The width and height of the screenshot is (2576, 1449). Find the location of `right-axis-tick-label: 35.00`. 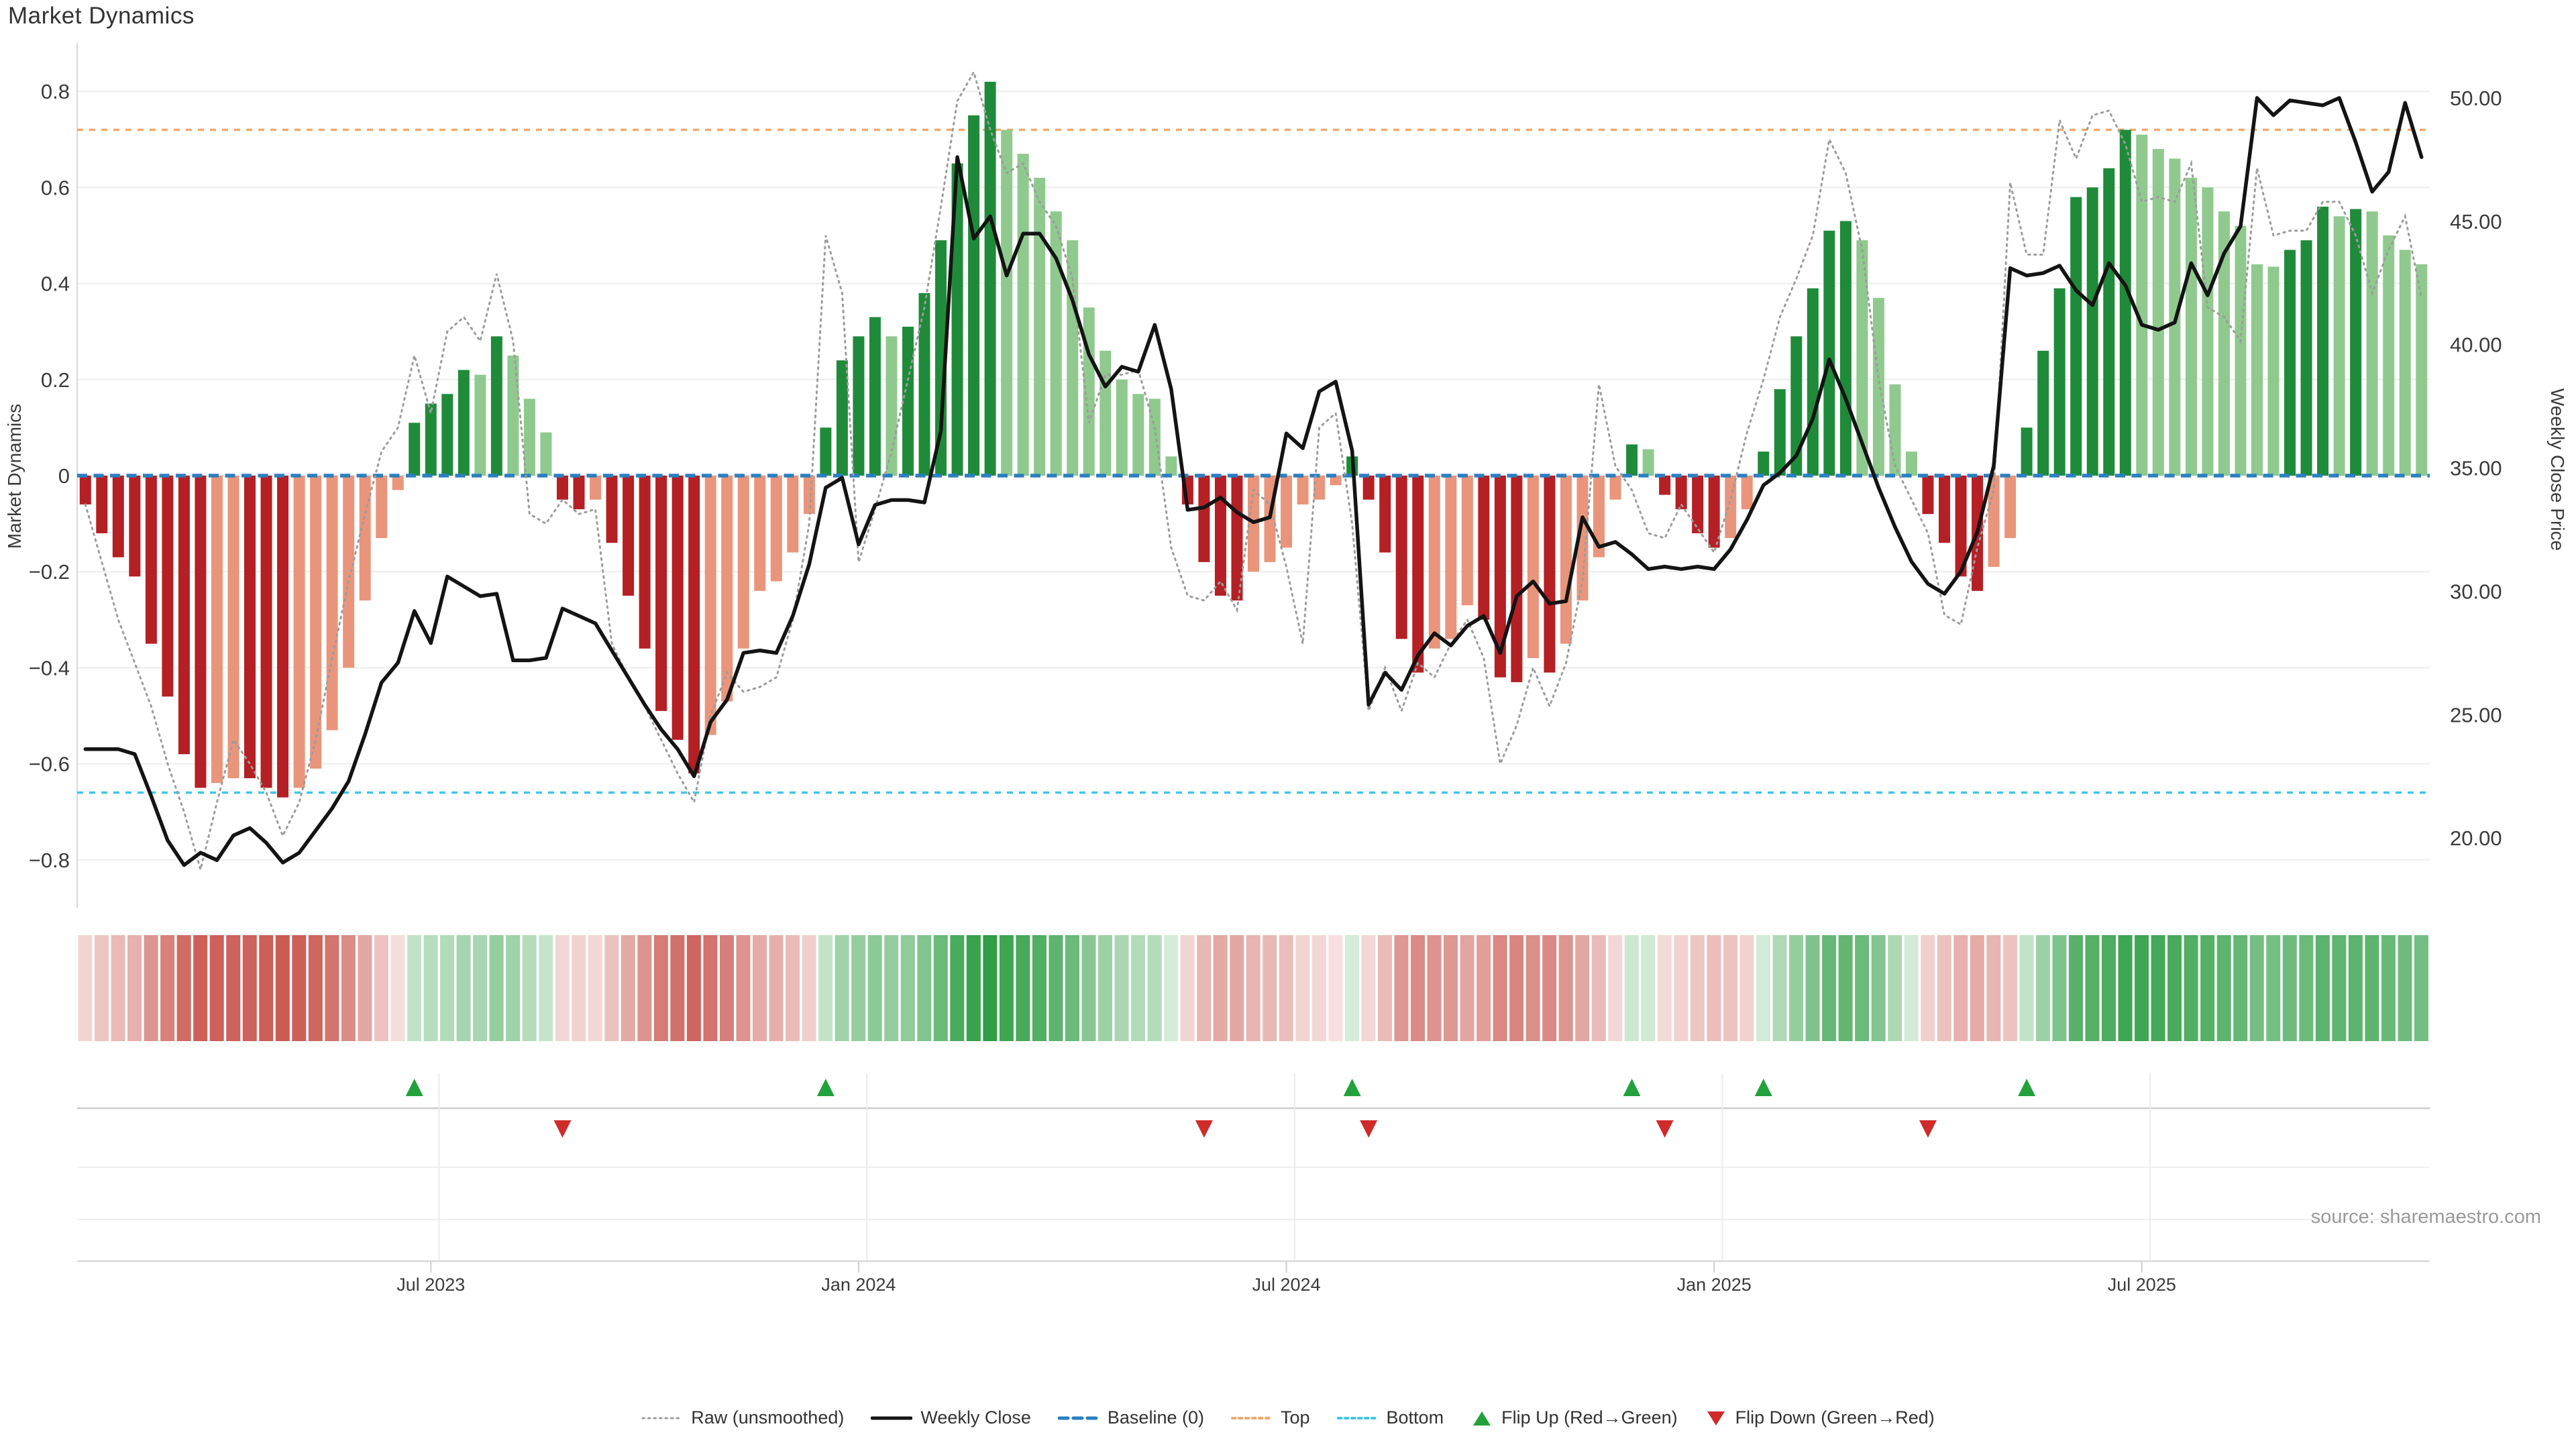

right-axis-tick-label: 35.00 is located at coordinates (2476, 468).